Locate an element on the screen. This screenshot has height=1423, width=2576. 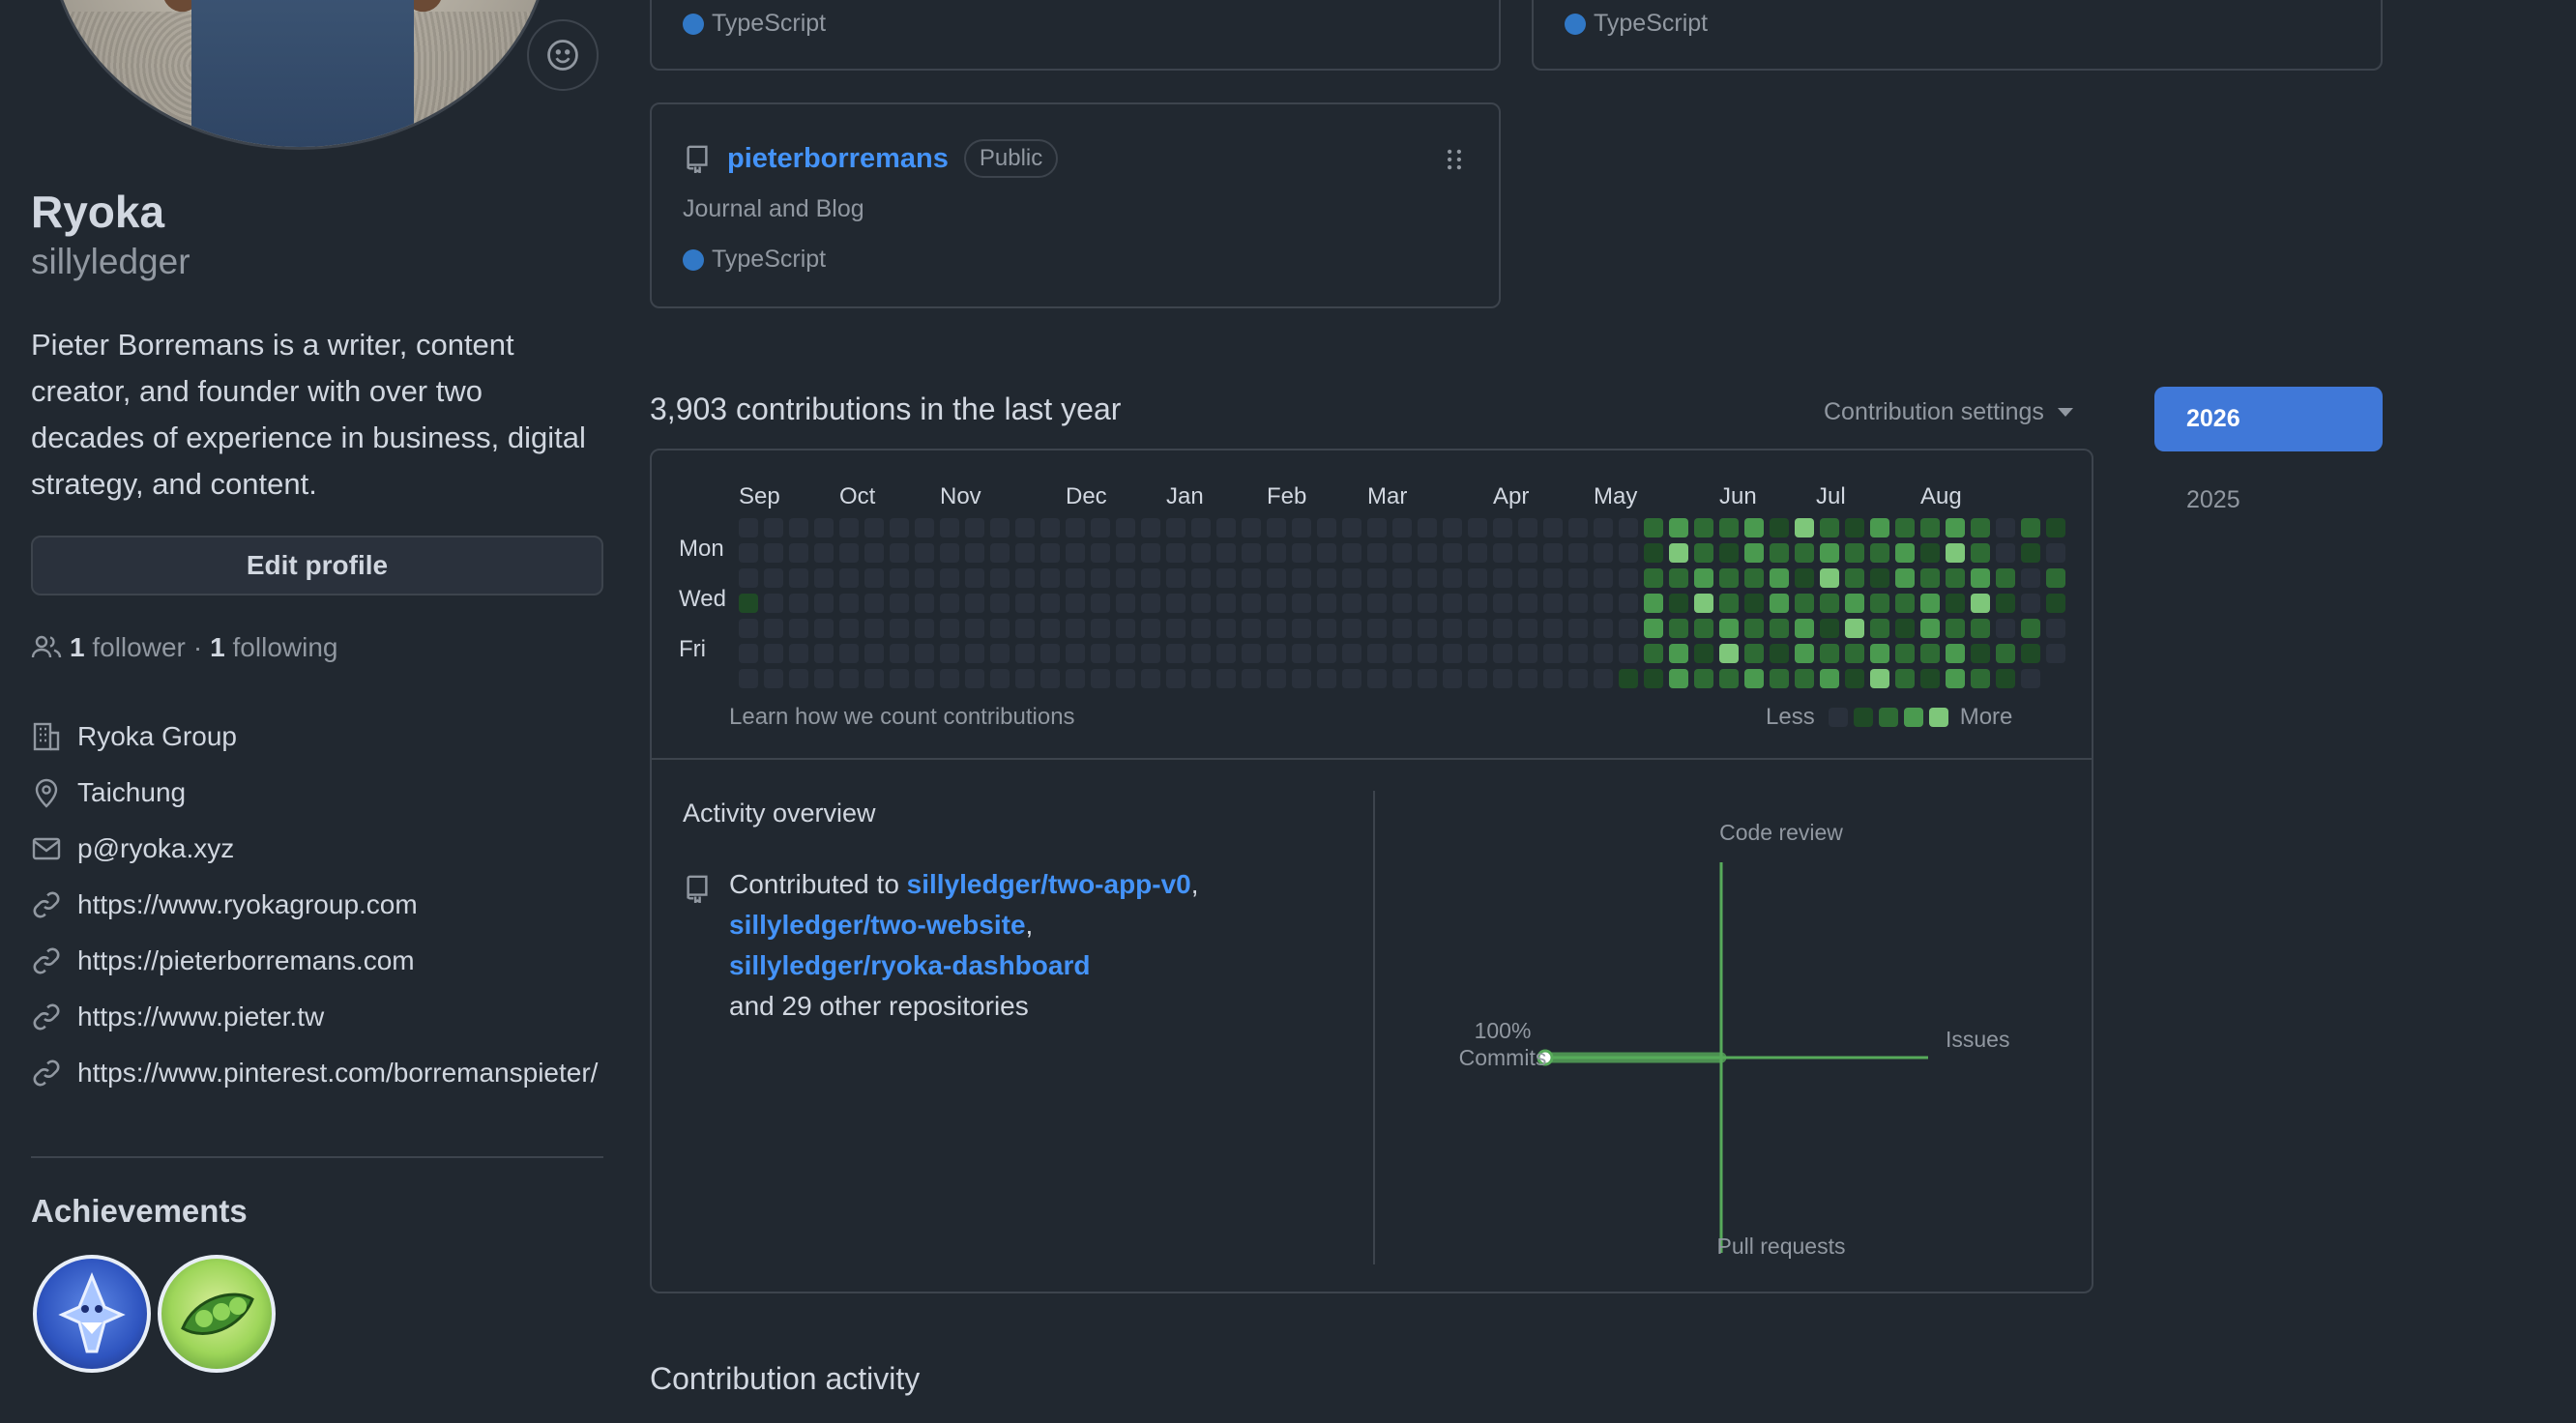
repo-link: sillyledger/two-website is located at coordinates (877, 925).